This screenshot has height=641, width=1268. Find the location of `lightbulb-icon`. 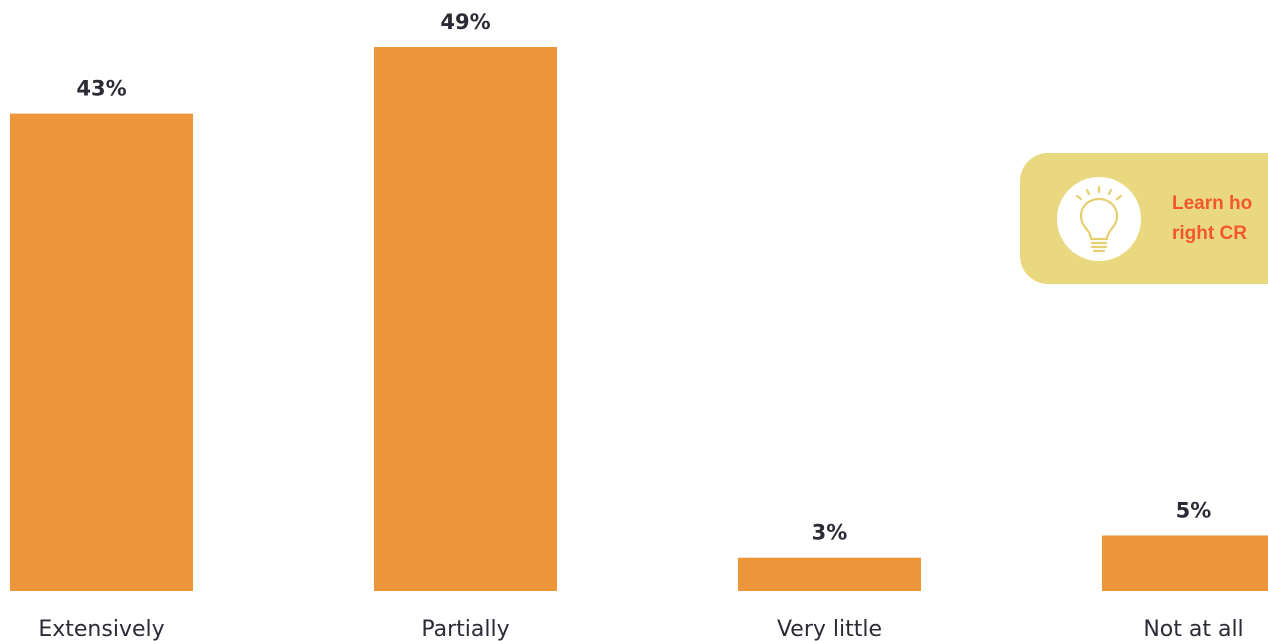

lightbulb-icon is located at coordinates (1099, 219).